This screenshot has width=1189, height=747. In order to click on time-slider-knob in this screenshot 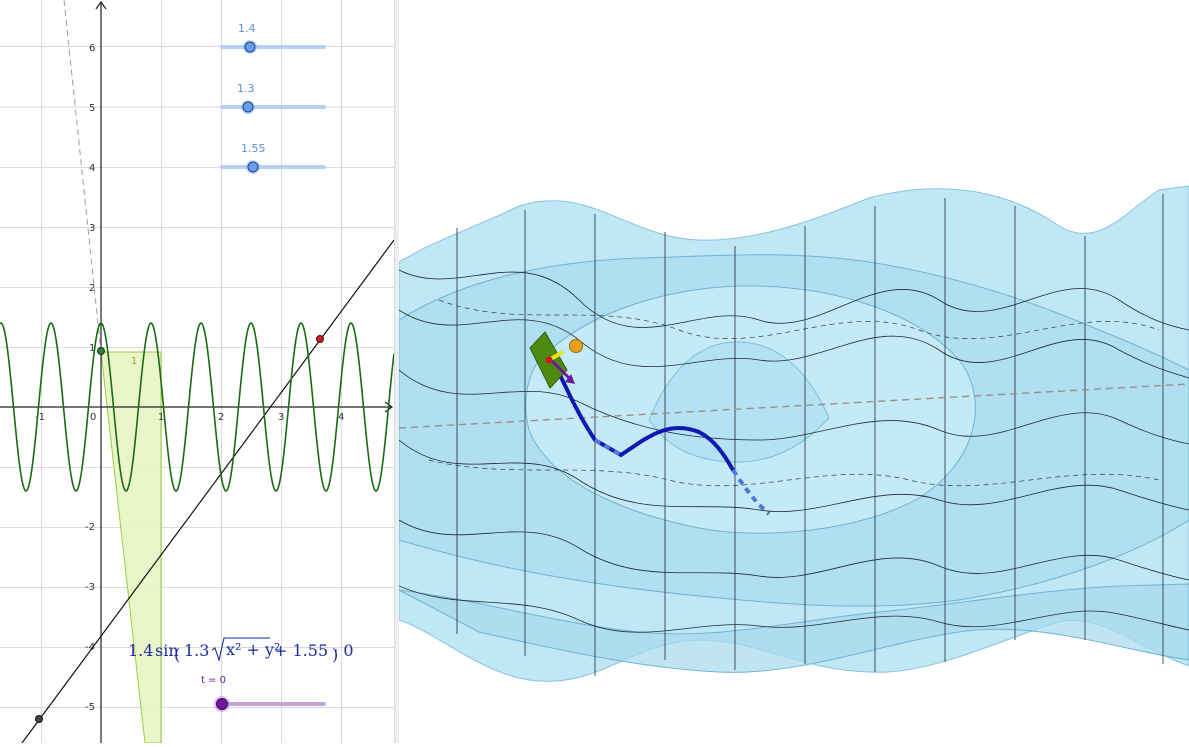, I will do `click(222, 704)`.